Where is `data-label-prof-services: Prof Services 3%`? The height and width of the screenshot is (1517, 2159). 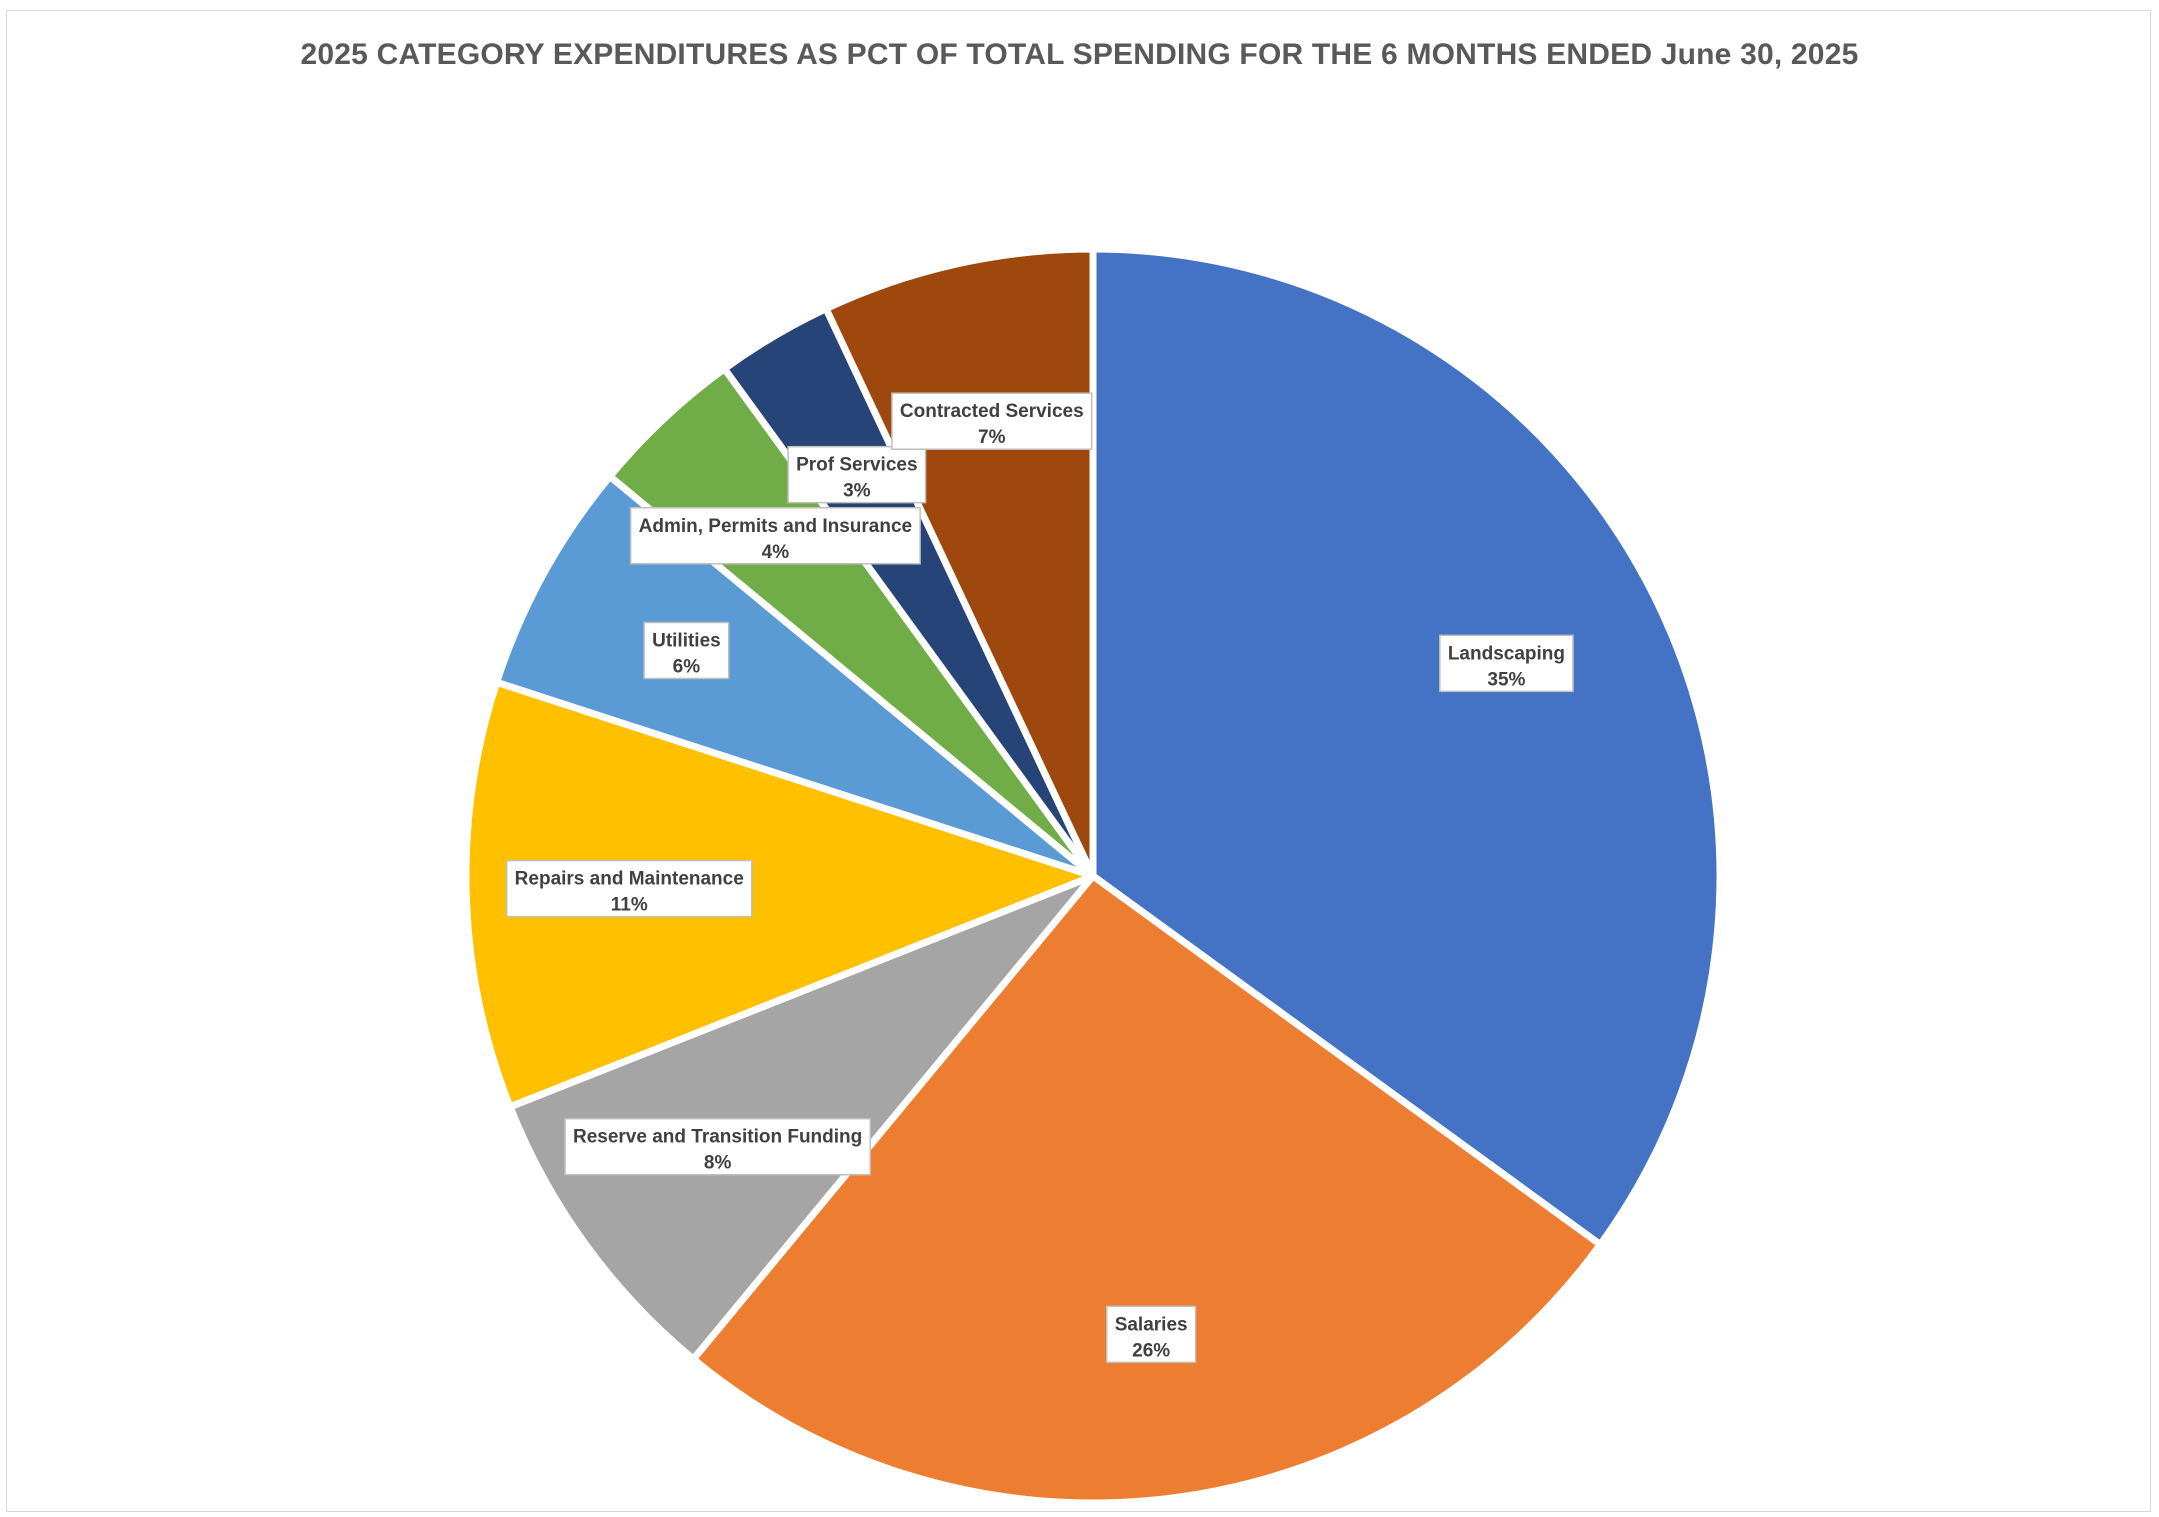
data-label-prof-services: Prof Services 3% is located at coordinates (857, 474).